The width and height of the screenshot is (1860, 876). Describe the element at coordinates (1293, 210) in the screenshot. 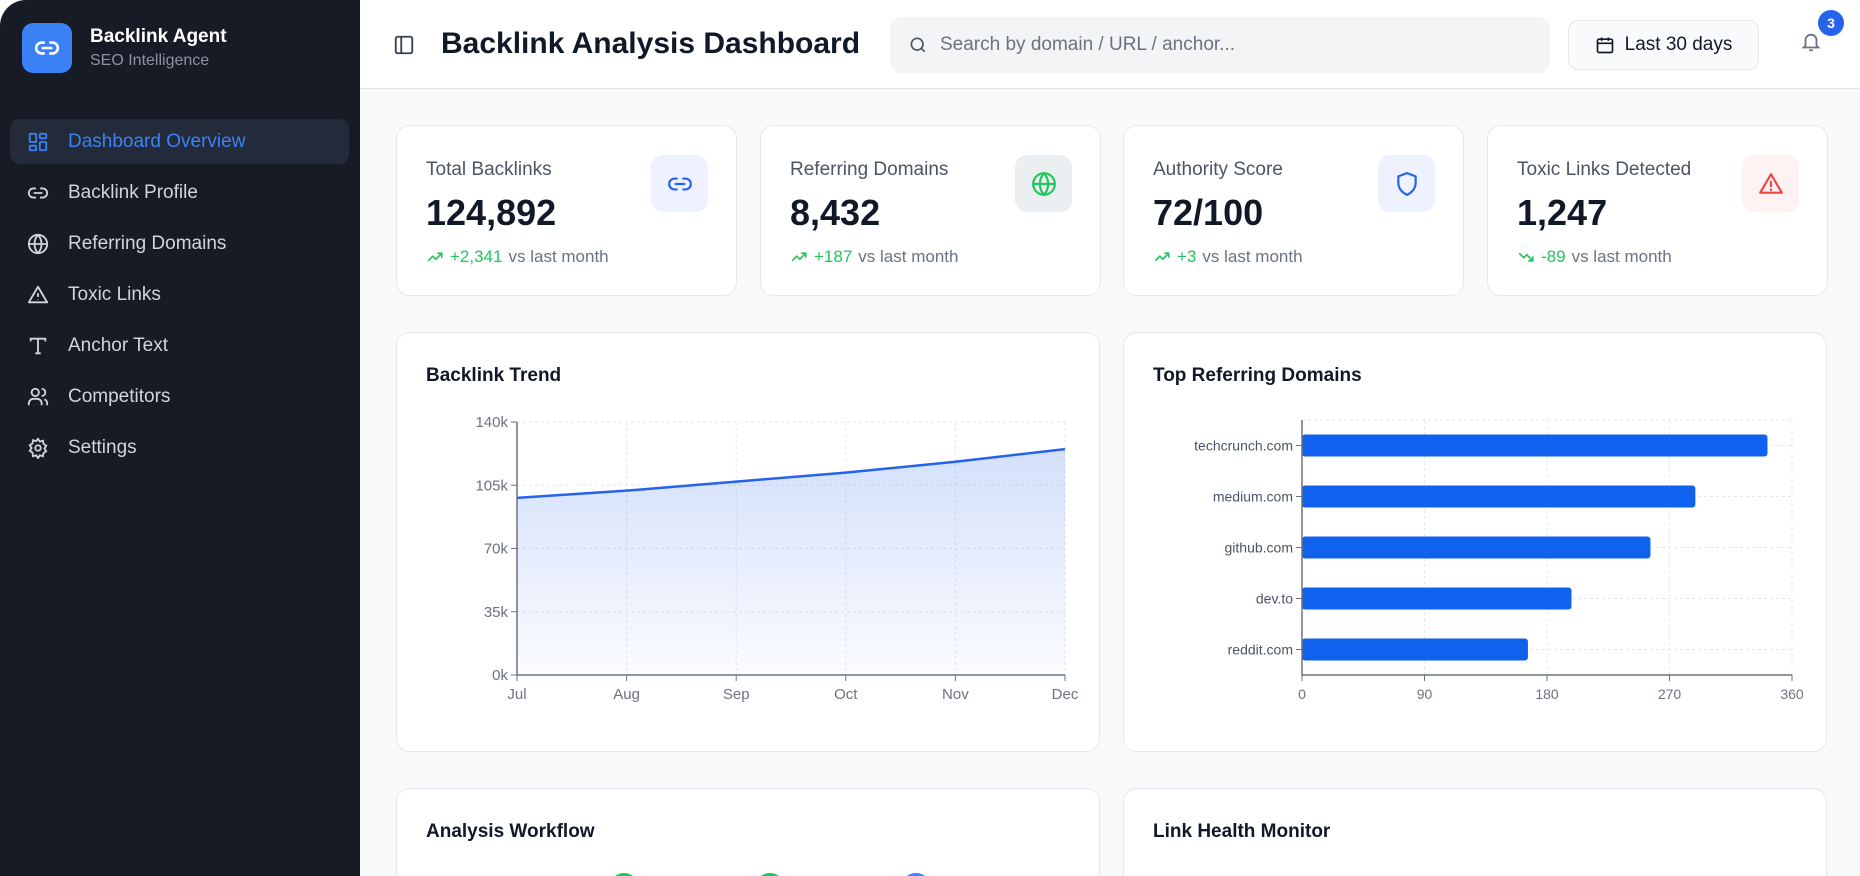

I see `stat-card: Authority Score 72/100 +3 vs last month` at that location.